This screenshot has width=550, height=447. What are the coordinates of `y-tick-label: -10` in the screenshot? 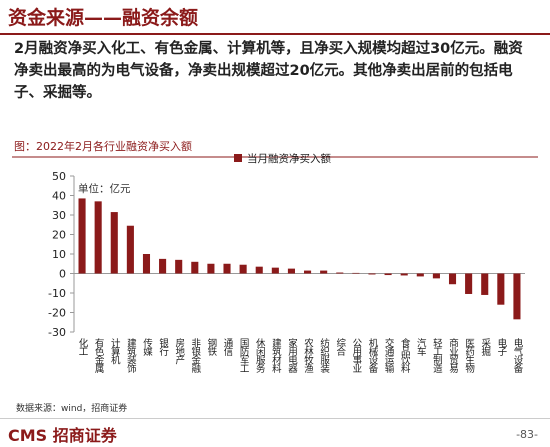 It's located at (57, 293).